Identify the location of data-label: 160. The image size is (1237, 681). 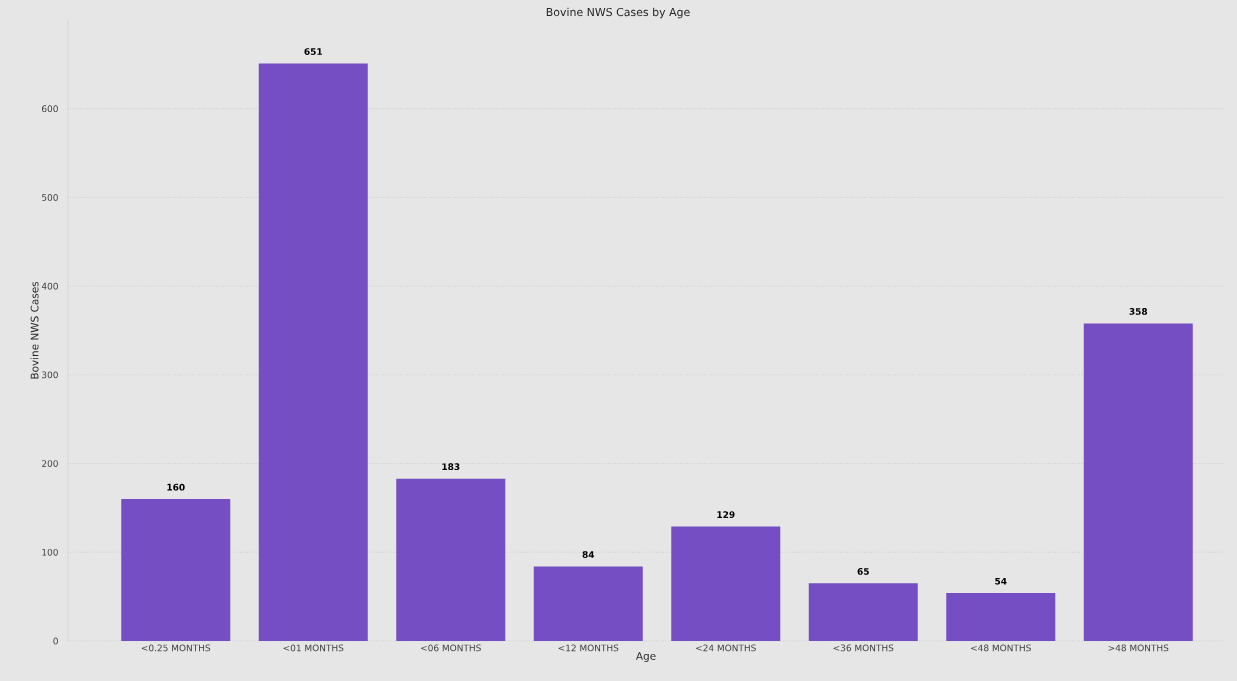
(176, 487).